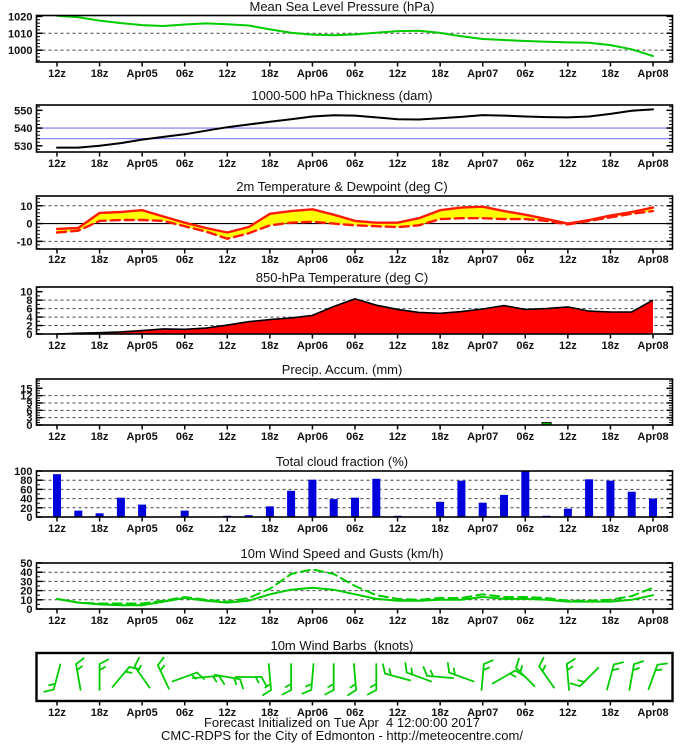 The width and height of the screenshot is (684, 744). Describe the element at coordinates (29, 327) in the screenshot. I see `tick-label: 2` at that location.